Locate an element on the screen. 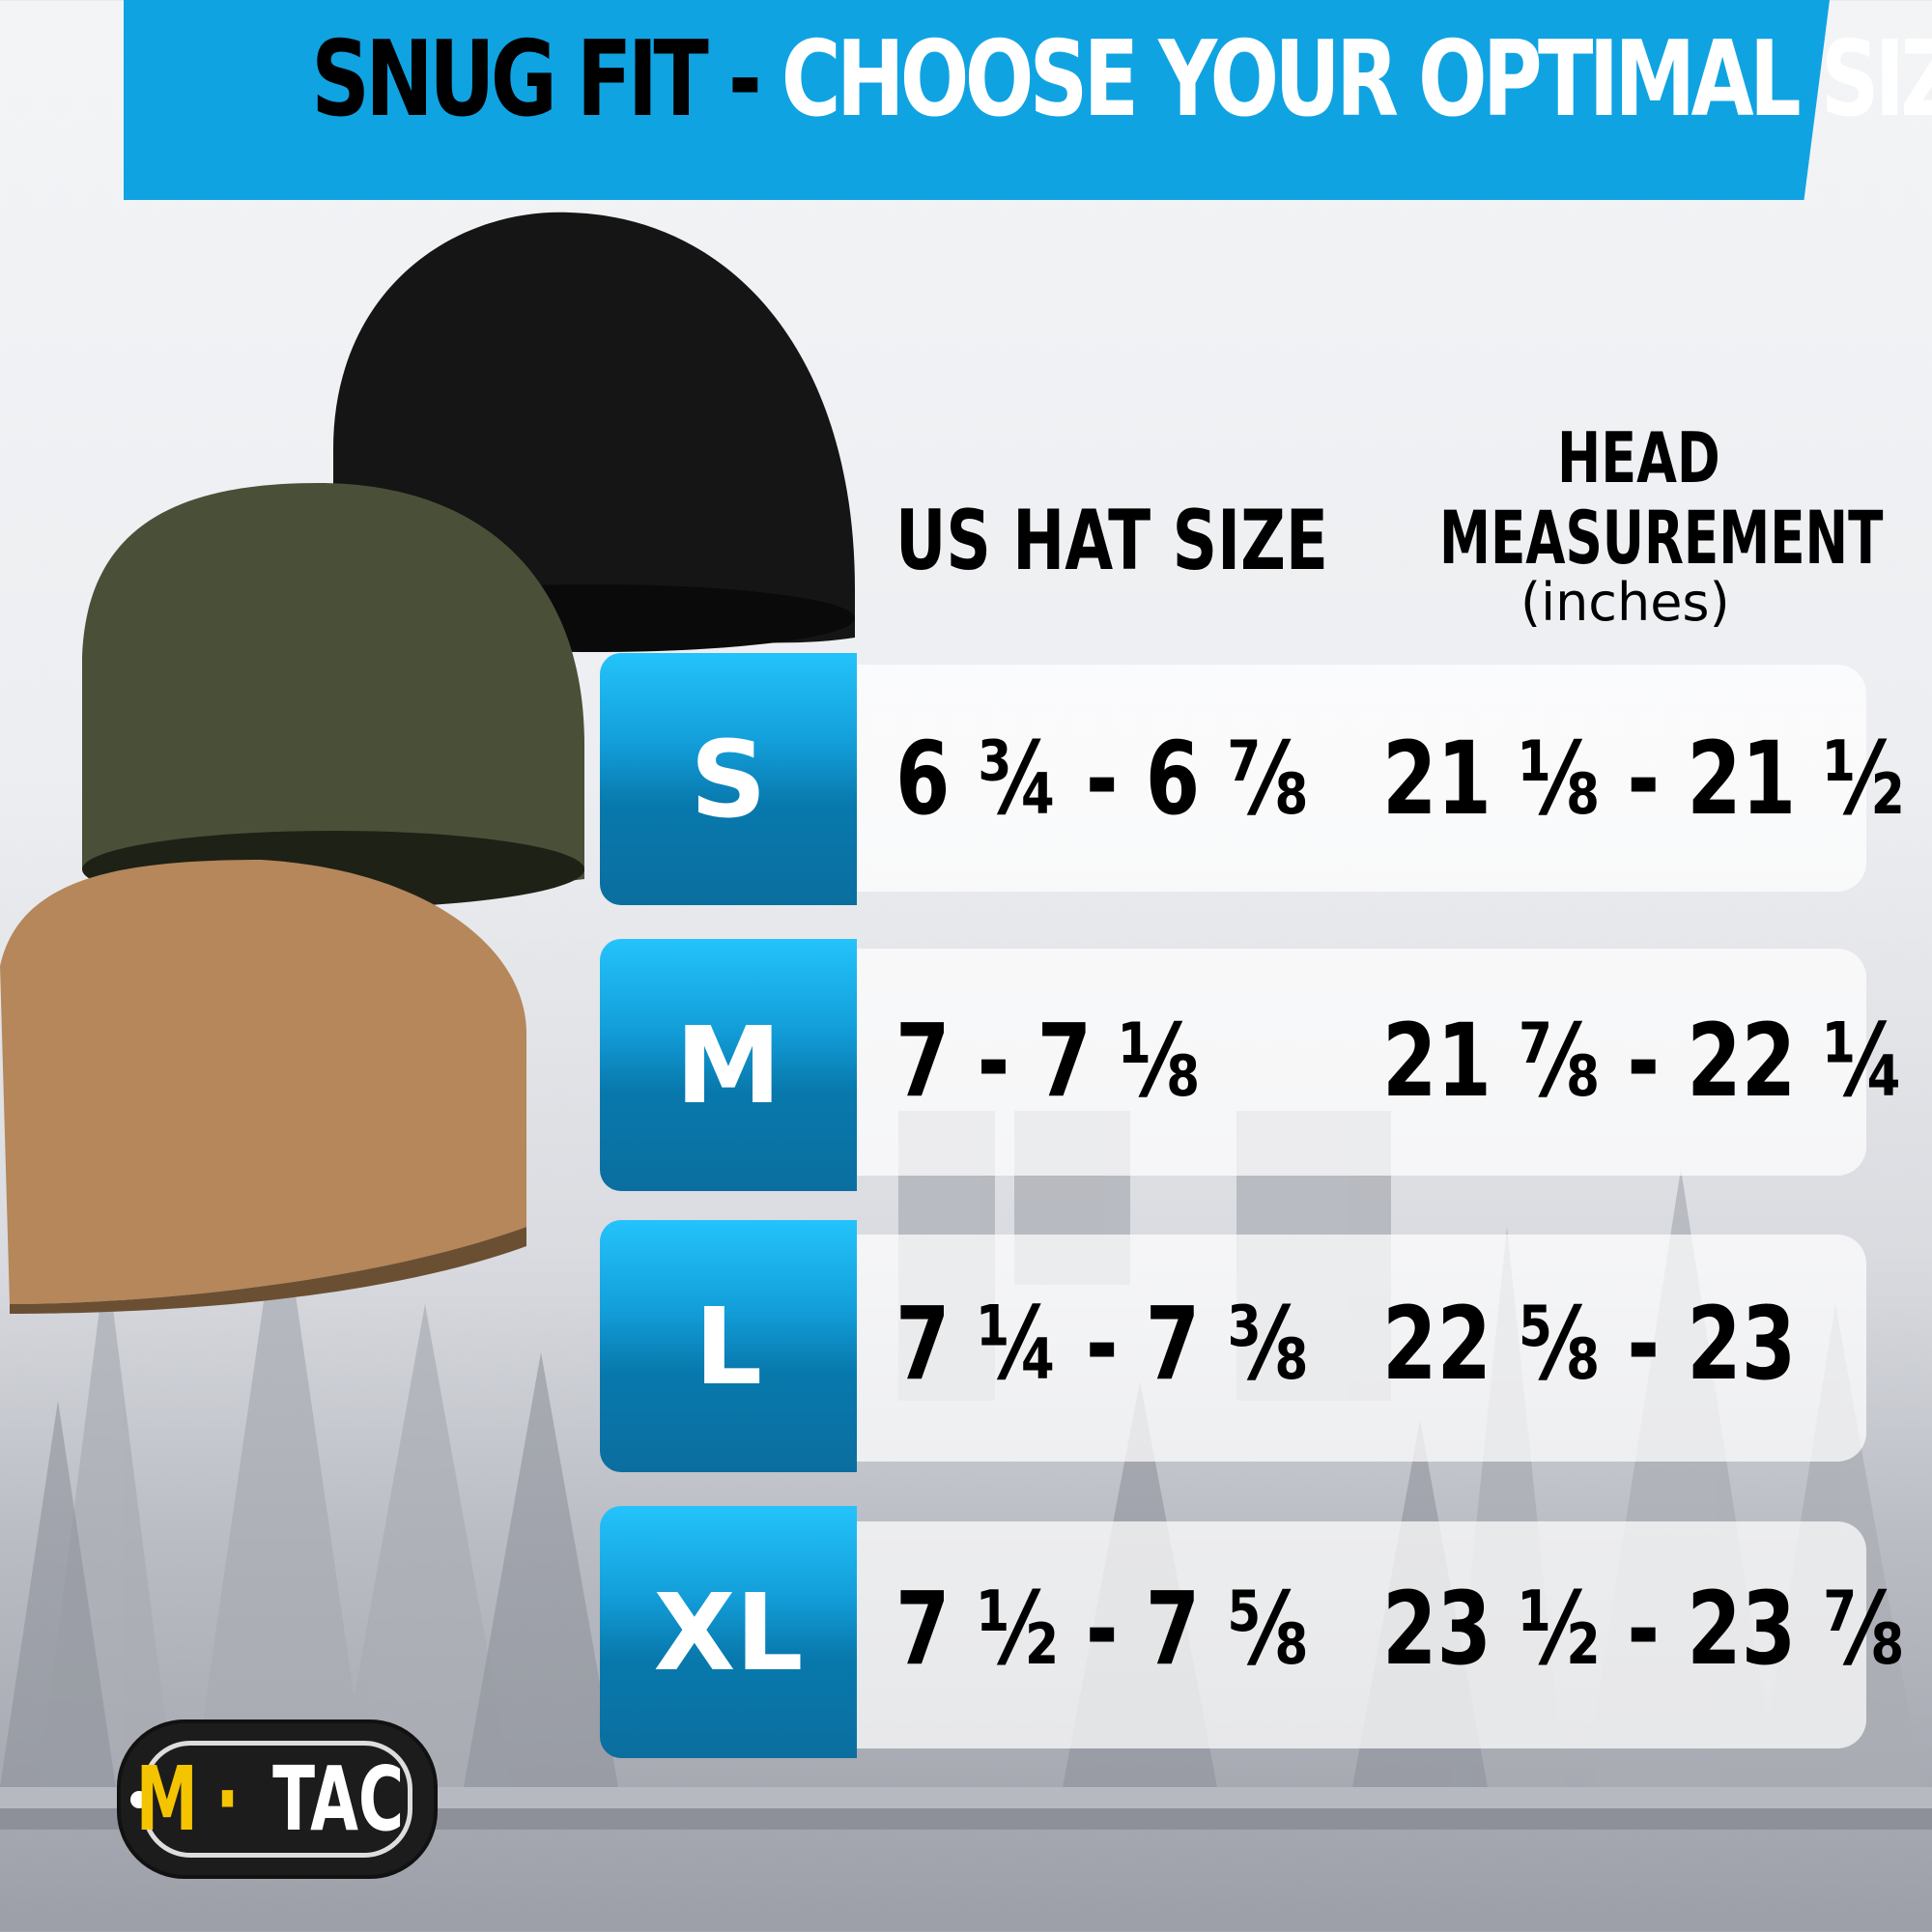 The height and width of the screenshot is (1932, 1932). head-header-line1: HEAD is located at coordinates (1638, 457).